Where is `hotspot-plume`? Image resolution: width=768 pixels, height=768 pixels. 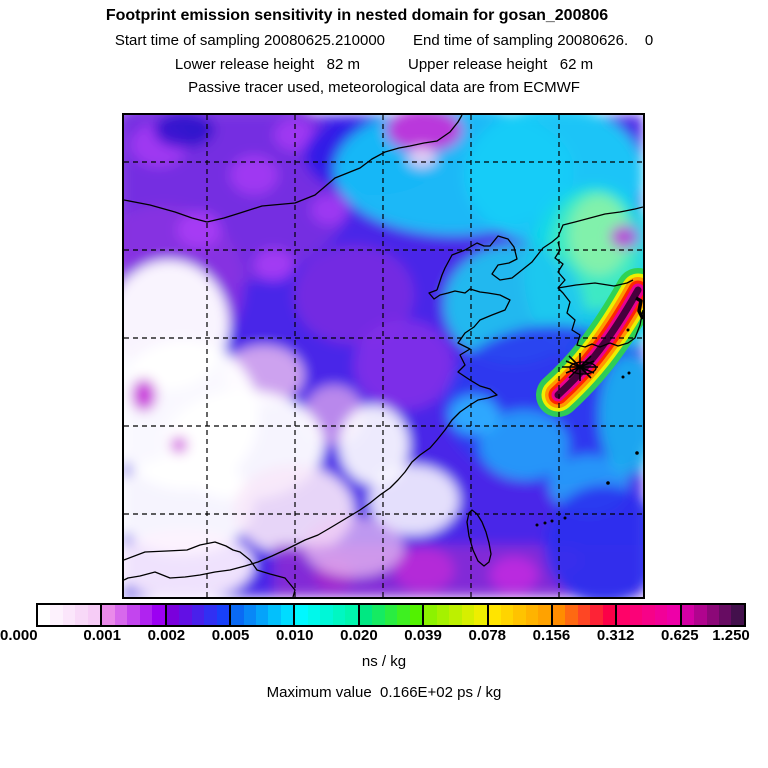 hotspot-plume is located at coordinates (589, 342).